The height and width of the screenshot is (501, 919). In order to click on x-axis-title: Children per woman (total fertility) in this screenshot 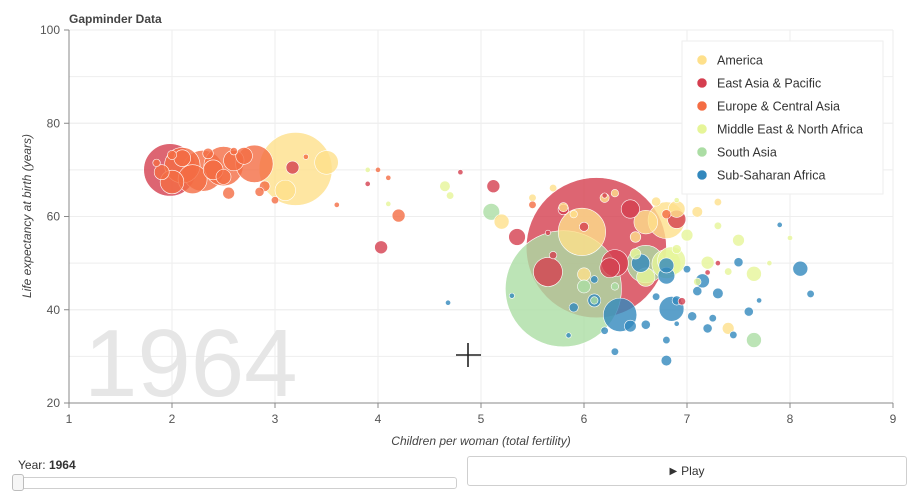, I will do `click(480, 441)`.